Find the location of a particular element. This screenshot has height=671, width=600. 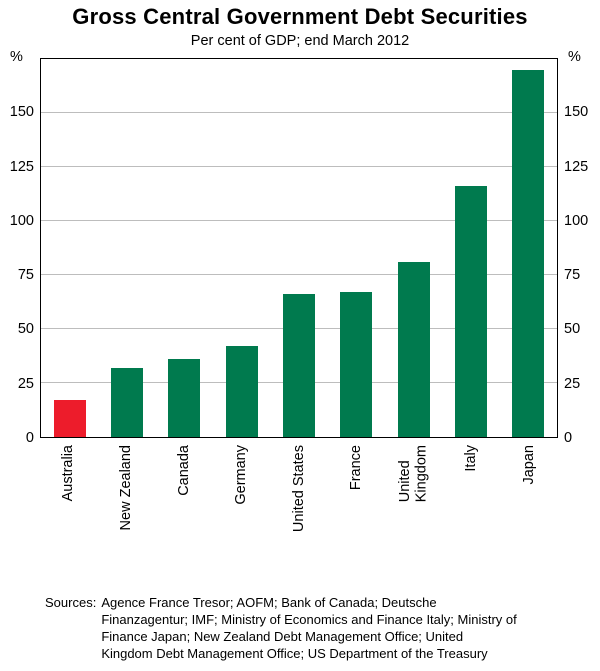

x-label-slot-united-kingdom: United Kingdom is located at coordinates (414, 512).